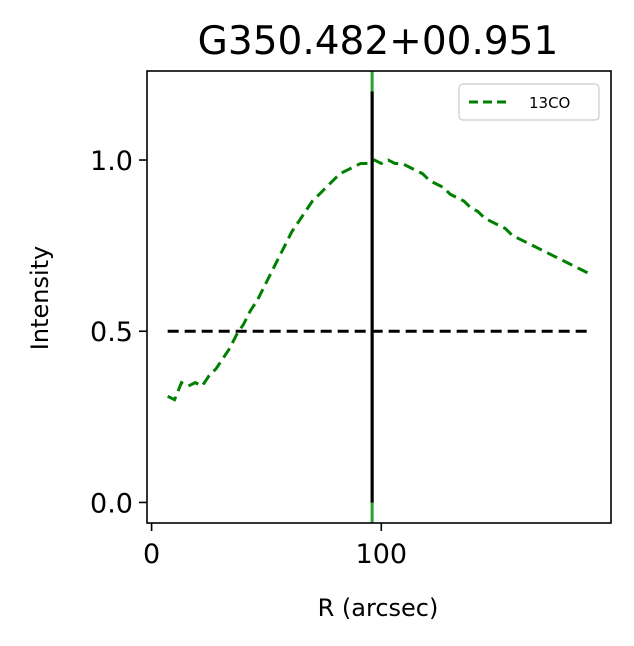  I want to click on y-tick-label: 1.0, so click(111, 161).